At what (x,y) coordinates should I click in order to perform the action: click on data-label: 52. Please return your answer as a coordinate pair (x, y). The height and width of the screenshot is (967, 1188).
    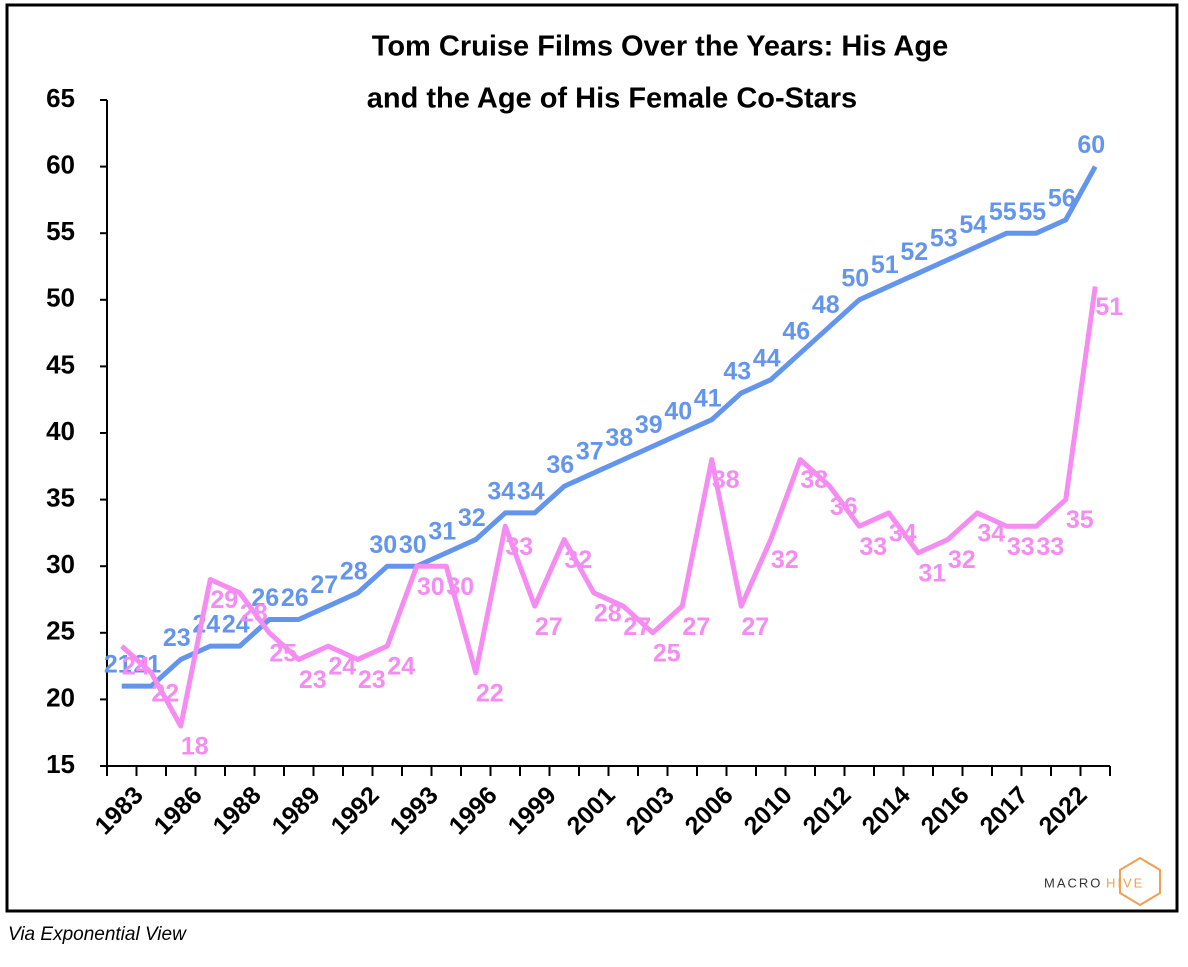
    Looking at the image, I should click on (914, 252).